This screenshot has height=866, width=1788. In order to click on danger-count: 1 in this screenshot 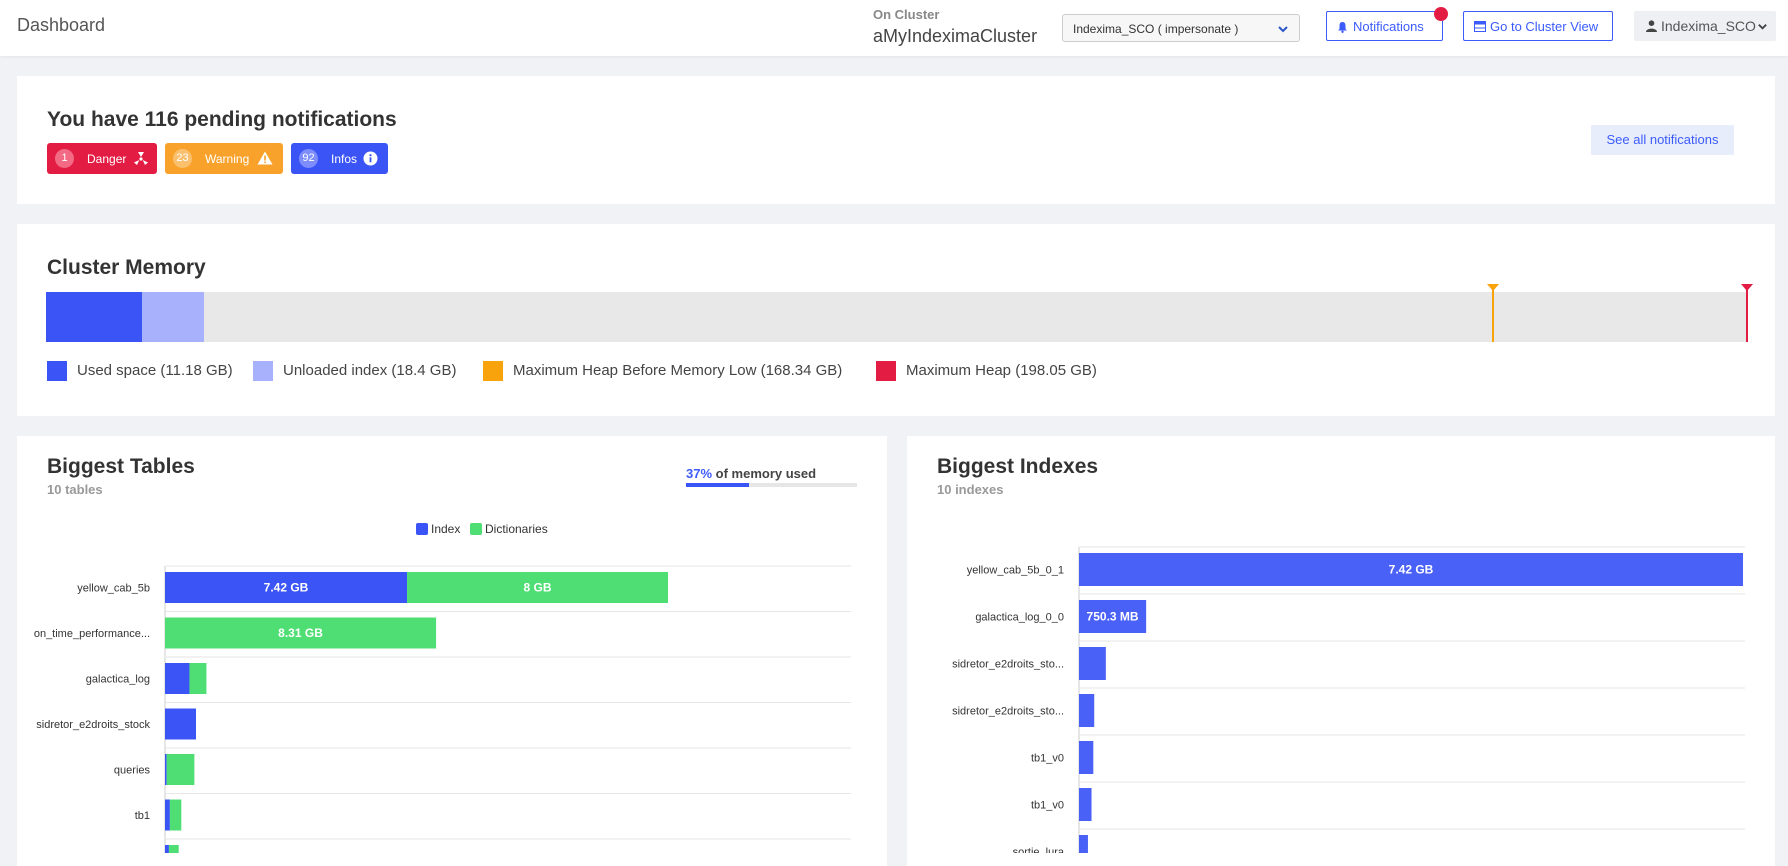, I will do `click(64, 158)`.